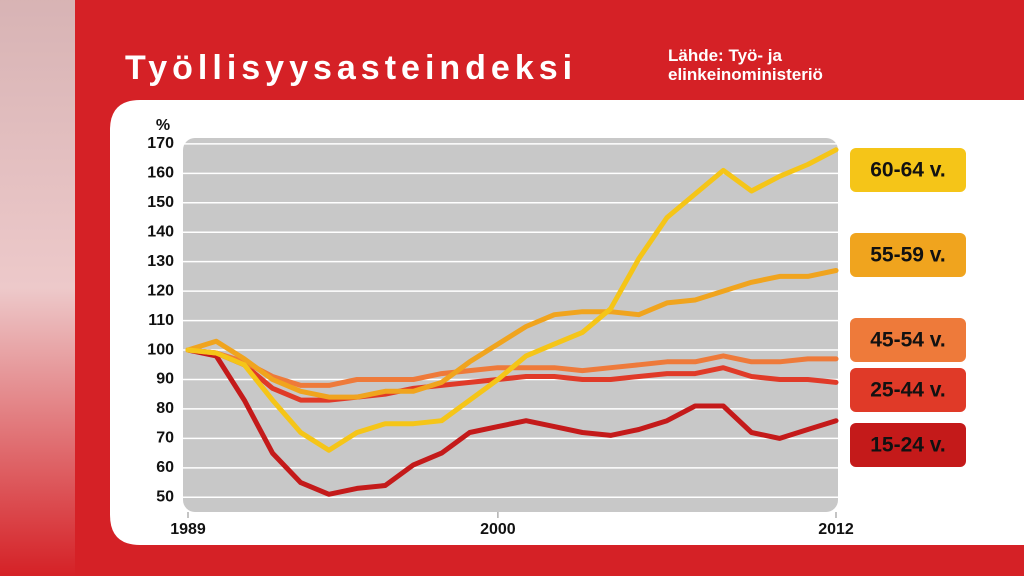 The height and width of the screenshot is (581, 1024). Describe the element at coordinates (165, 496) in the screenshot. I see `y-tick-label: 50` at that location.